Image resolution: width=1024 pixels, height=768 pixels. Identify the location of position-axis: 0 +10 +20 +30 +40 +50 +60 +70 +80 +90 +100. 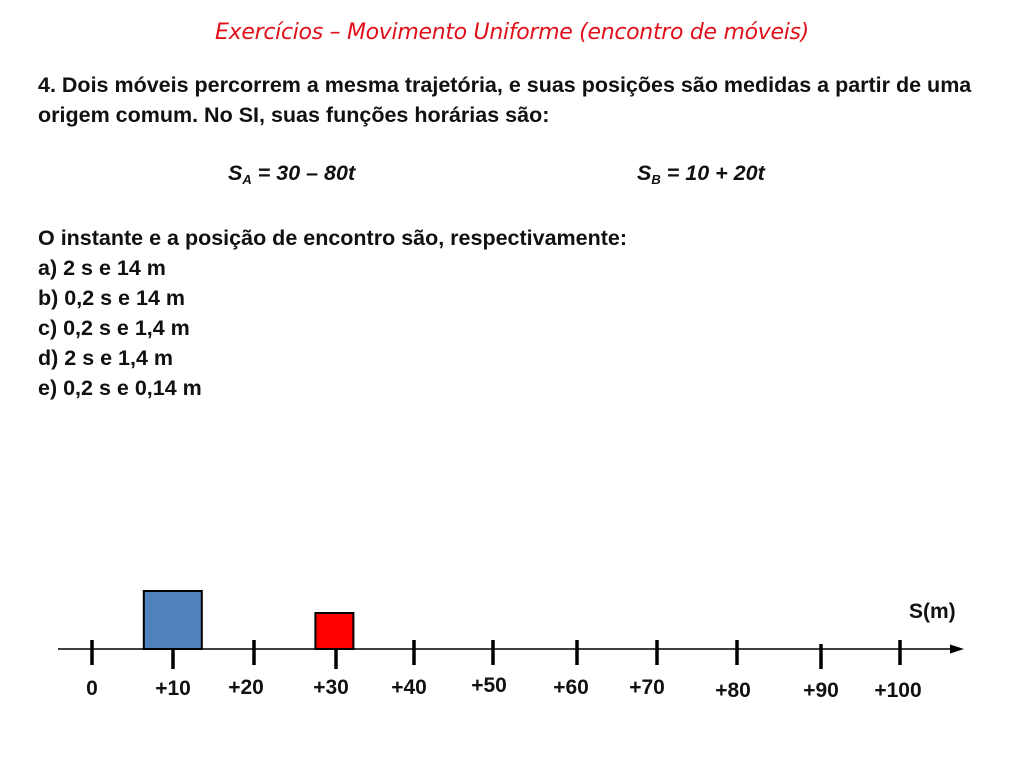
(511, 646).